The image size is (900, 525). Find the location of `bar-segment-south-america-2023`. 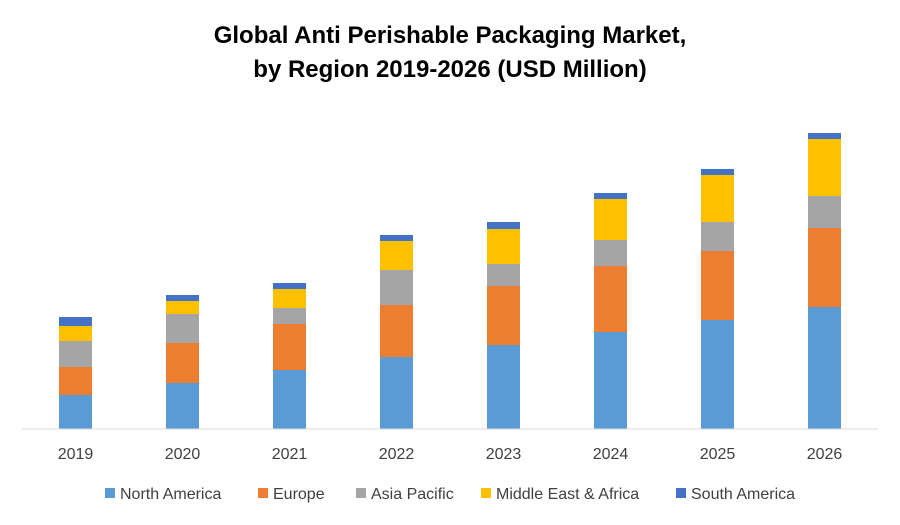

bar-segment-south-america-2023 is located at coordinates (503, 225).